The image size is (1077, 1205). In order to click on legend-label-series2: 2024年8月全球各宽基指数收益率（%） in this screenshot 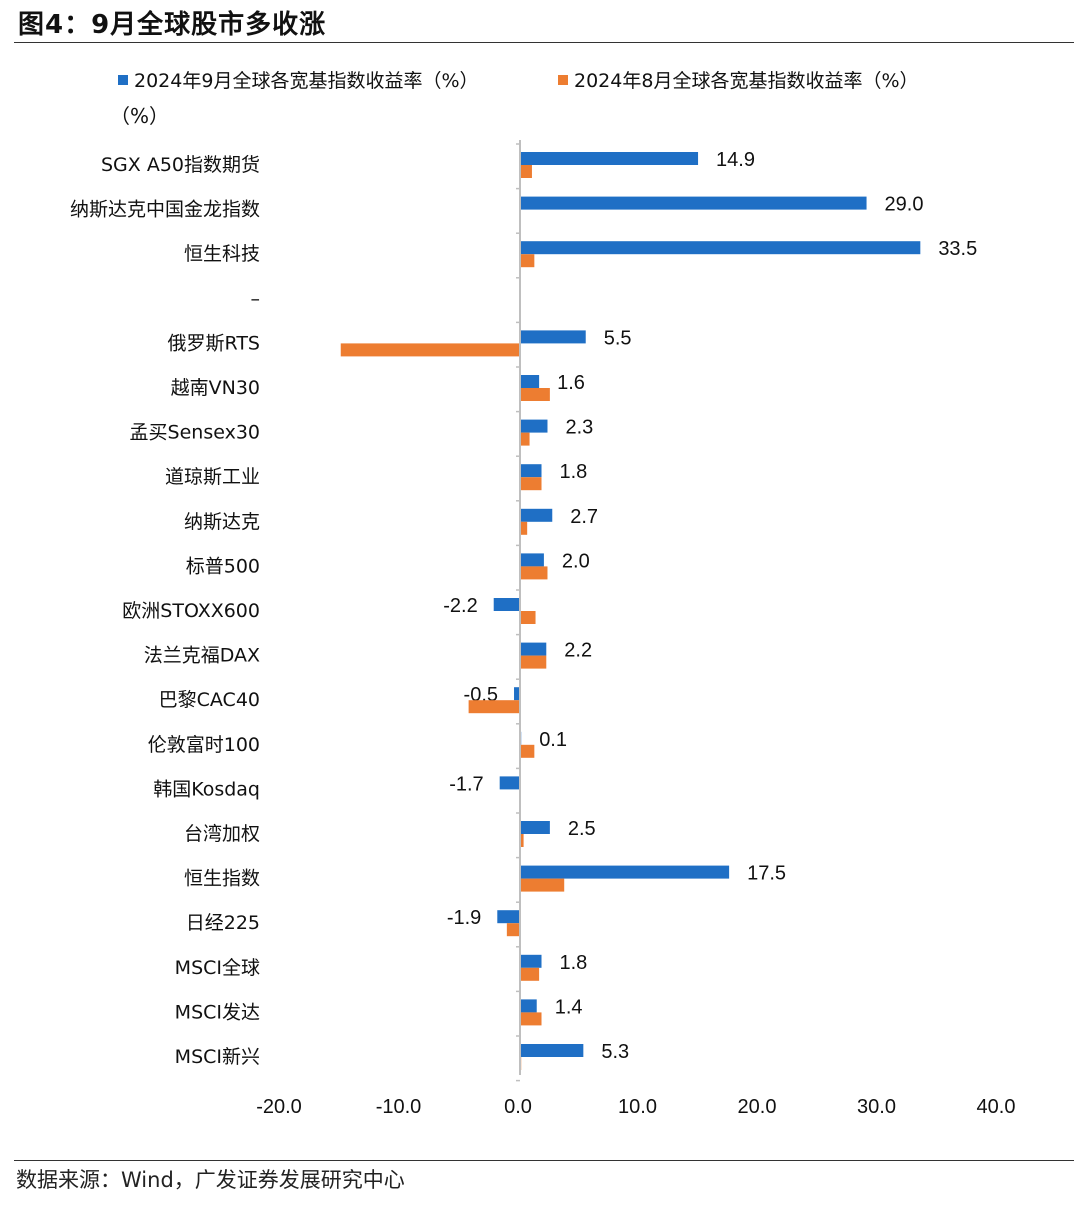, I will do `click(746, 81)`.